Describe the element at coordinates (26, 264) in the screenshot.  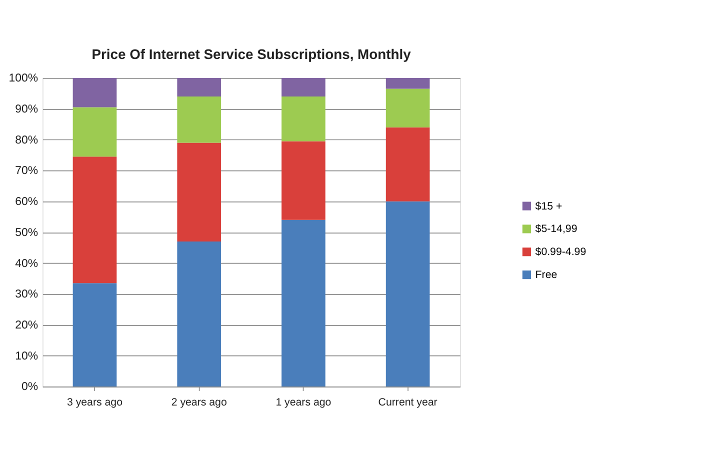
I see `y-tick-label: 40%` at that location.